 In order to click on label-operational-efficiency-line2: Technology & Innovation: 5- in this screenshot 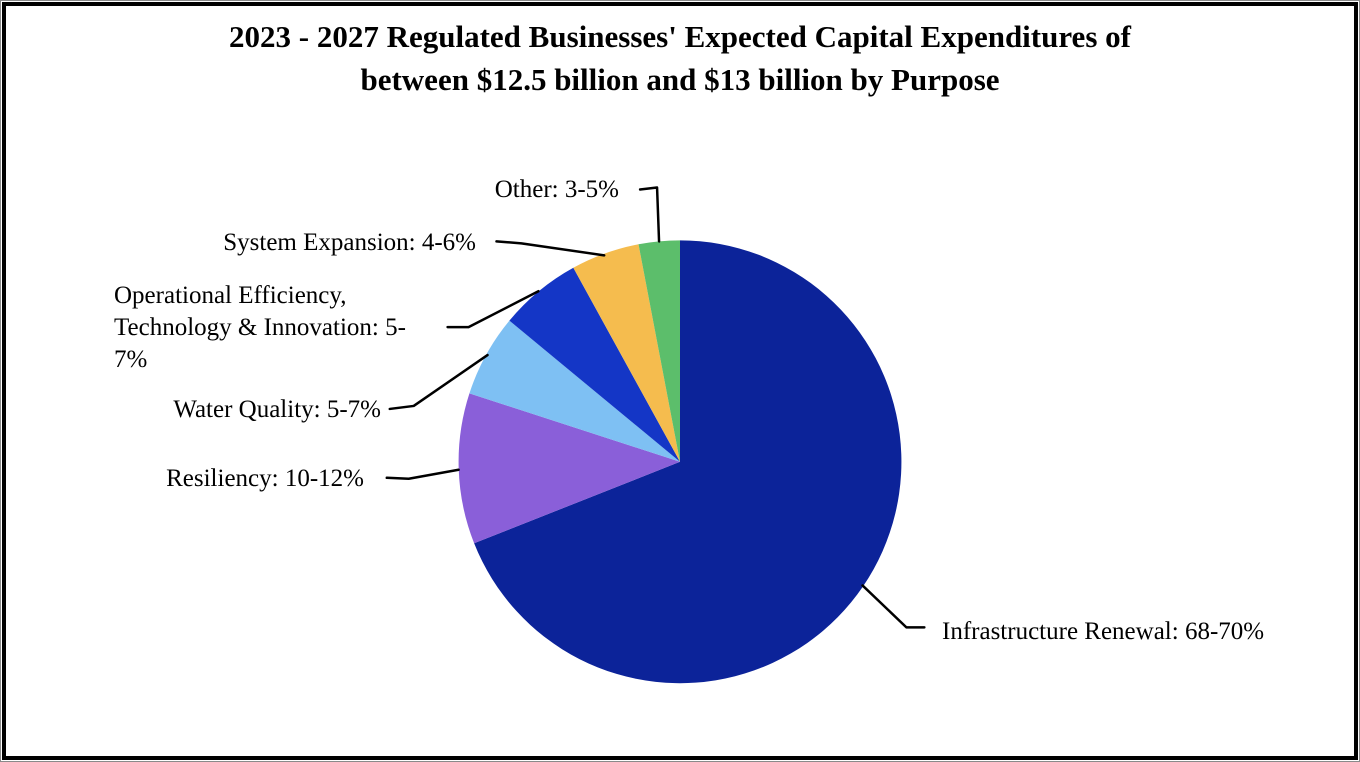, I will do `click(260, 327)`.